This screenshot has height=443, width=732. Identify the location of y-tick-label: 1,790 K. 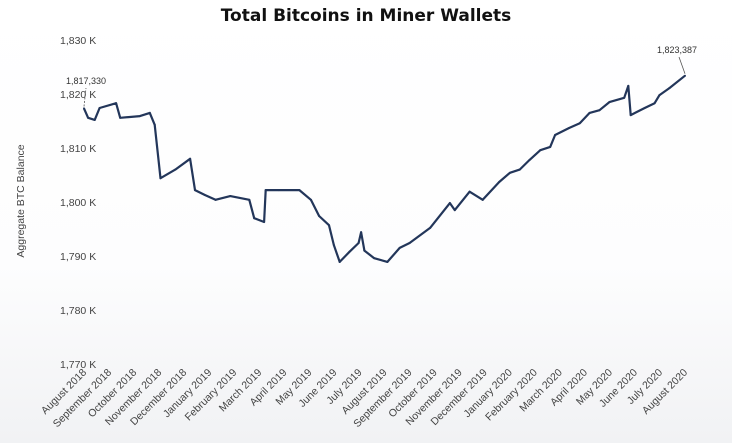
(78, 257).